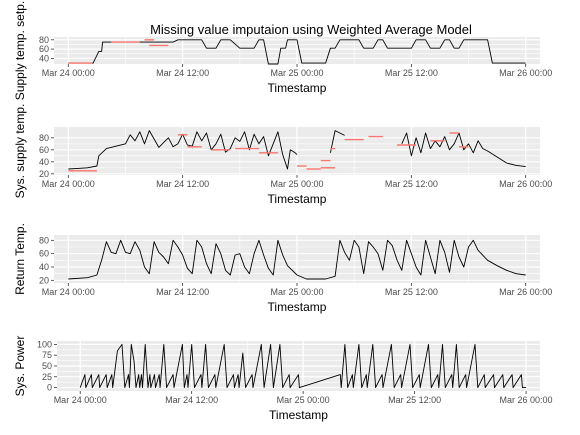  Describe the element at coordinates (44, 344) in the screenshot. I see `y-tick-label: 100` at that location.